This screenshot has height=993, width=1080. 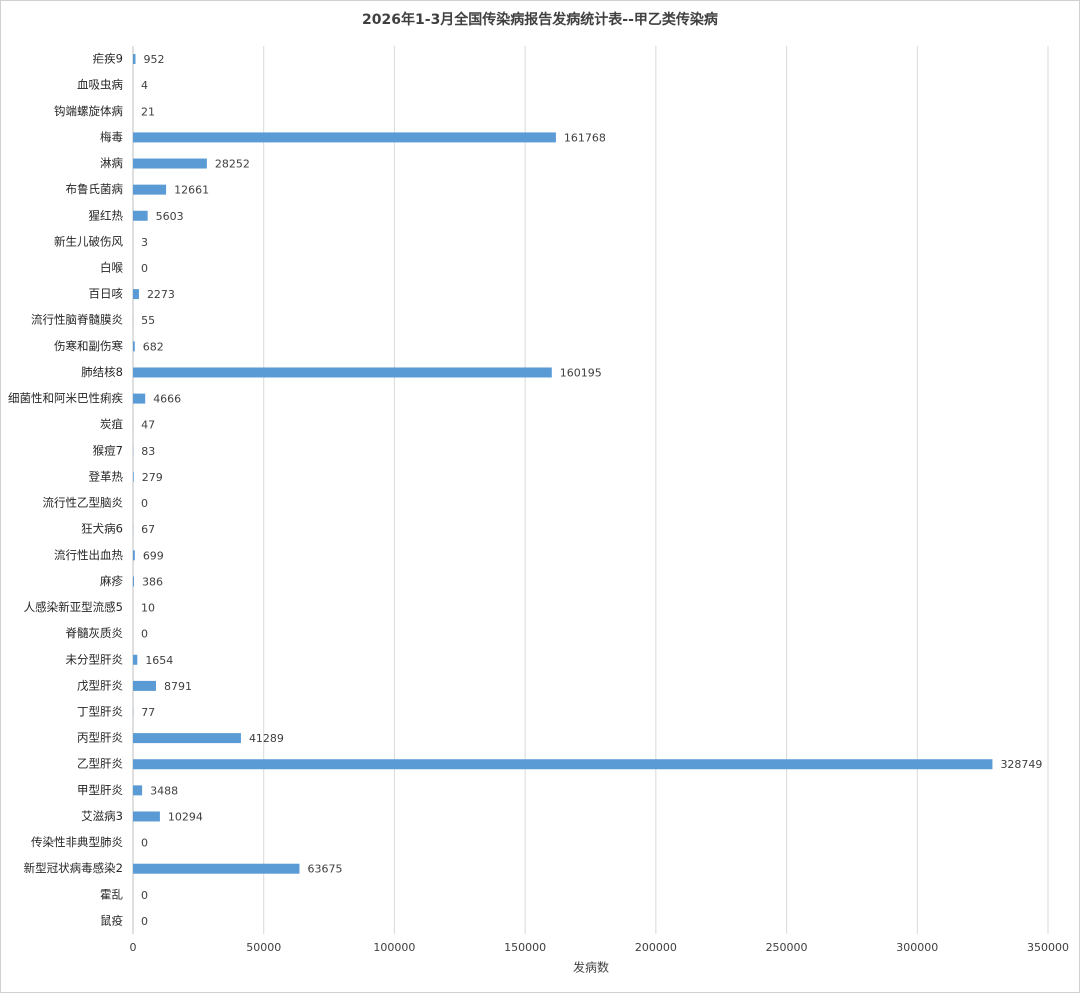 I want to click on y-tick-label: 麻疹, so click(x=111, y=581).